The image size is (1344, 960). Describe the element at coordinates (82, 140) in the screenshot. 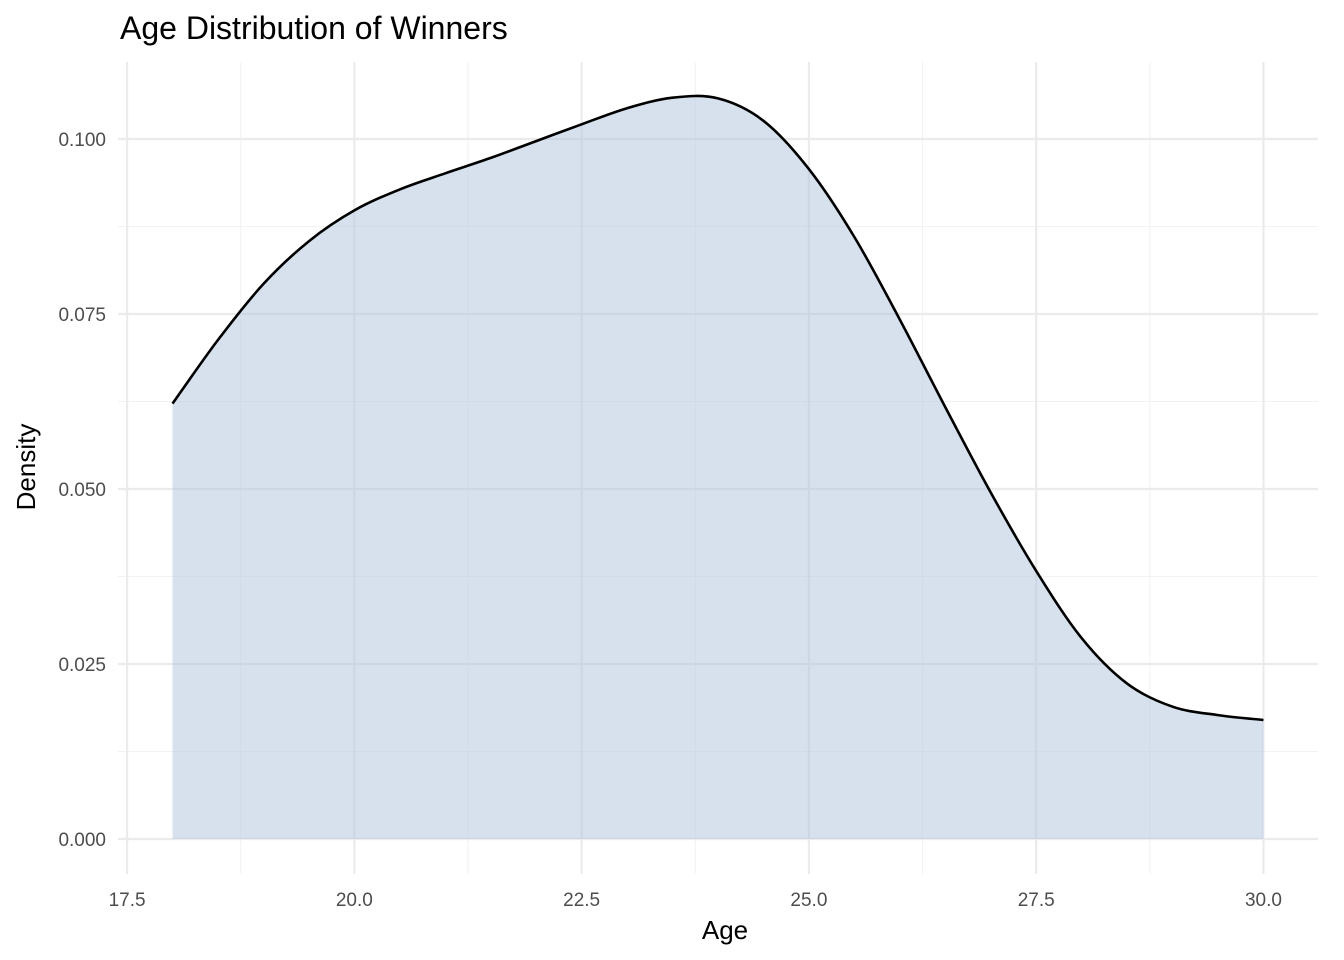

I see `y-tick-label: 0.100` at that location.